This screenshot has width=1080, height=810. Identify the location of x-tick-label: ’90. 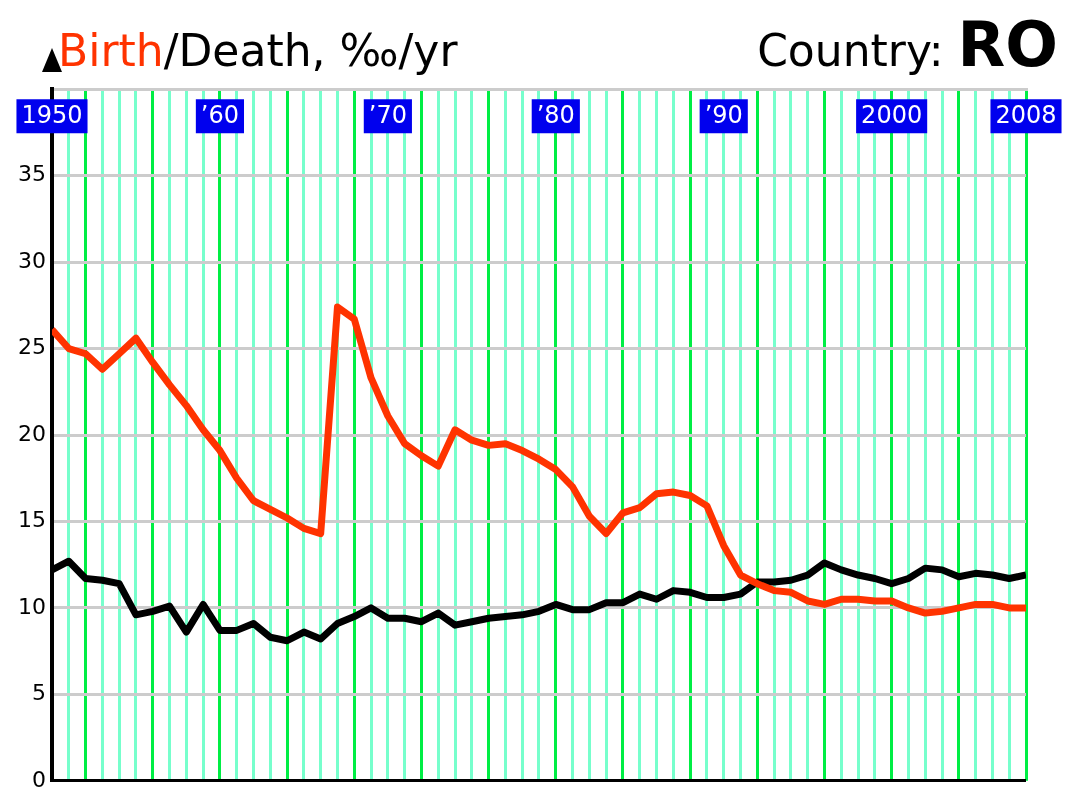
(723, 115).